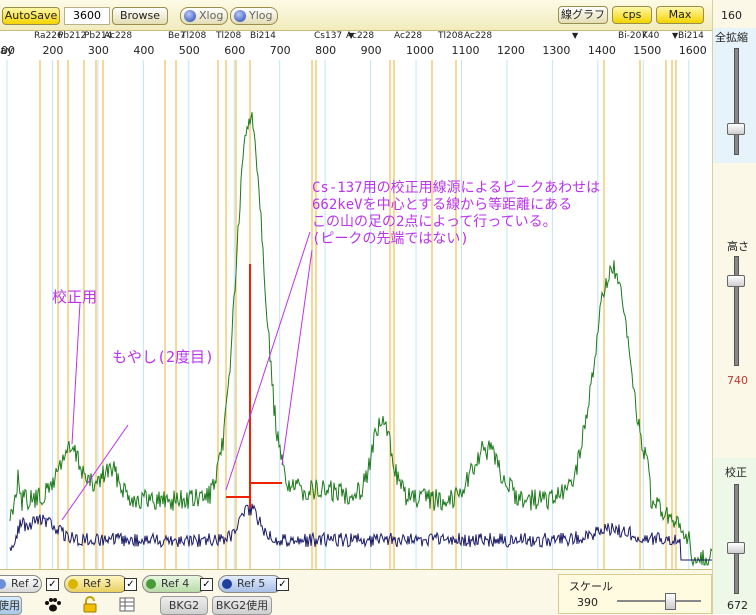  I want to click on axis-left-label: ay, so click(7, 50).